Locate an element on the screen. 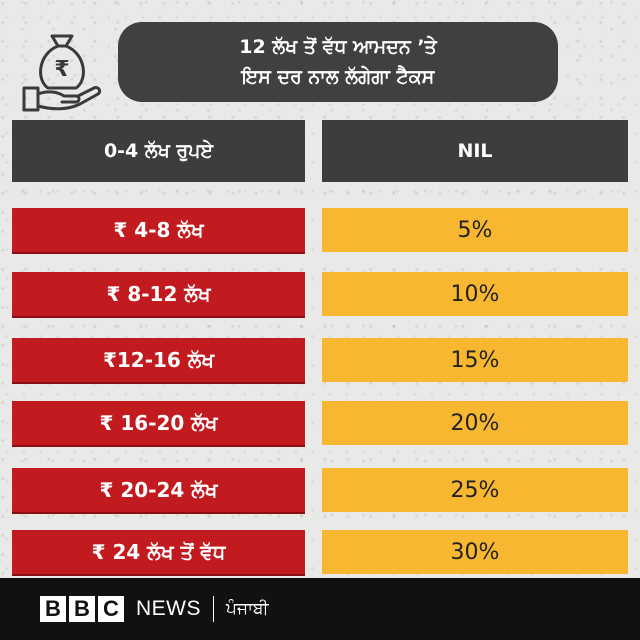 This screenshot has height=640, width=640. bbc-footer-bar: B B C NEWS ਪੰਜਾਬੀ is located at coordinates (320, 609).